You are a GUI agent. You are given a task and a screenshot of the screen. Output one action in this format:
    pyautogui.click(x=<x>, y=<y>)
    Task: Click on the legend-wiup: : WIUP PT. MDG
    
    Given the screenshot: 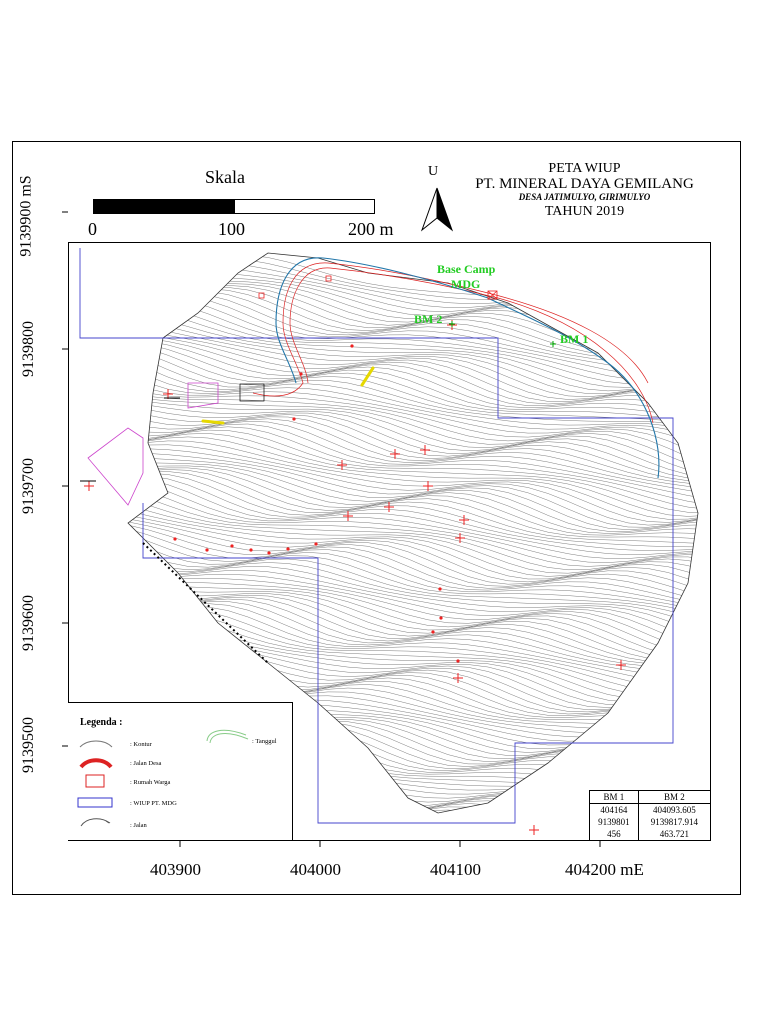 What is the action you would take?
    pyautogui.click(x=153, y=803)
    